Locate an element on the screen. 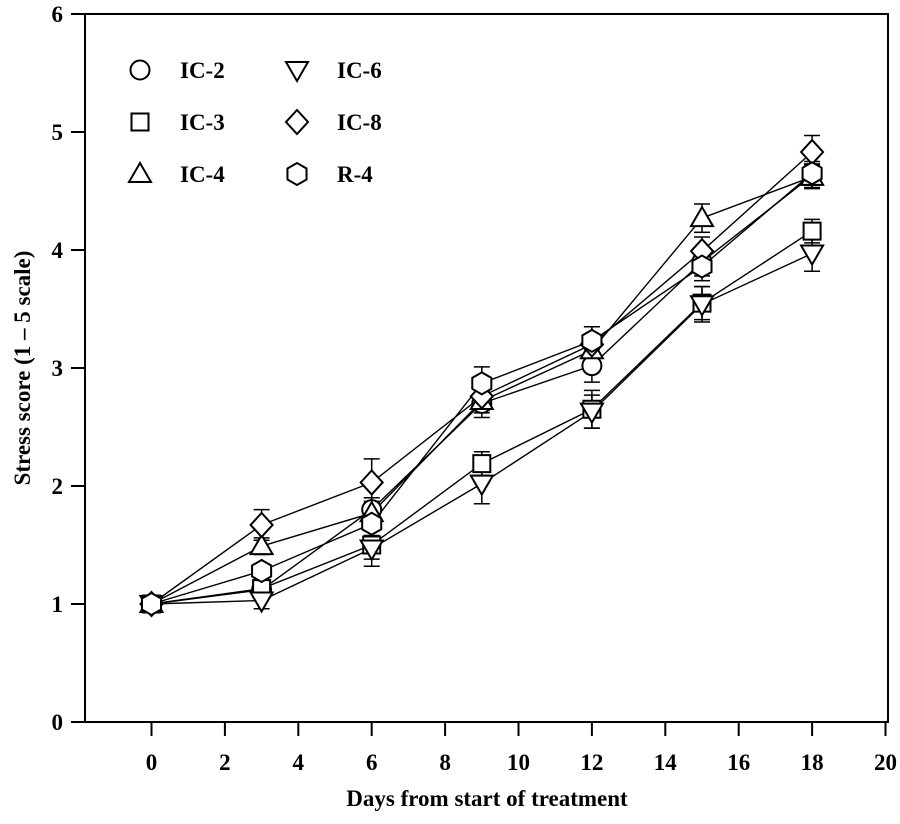 This screenshot has height=824, width=900. x-axis: 0 2 4 6 8 10 12 14 16 18 20 is located at coordinates (521, 748).